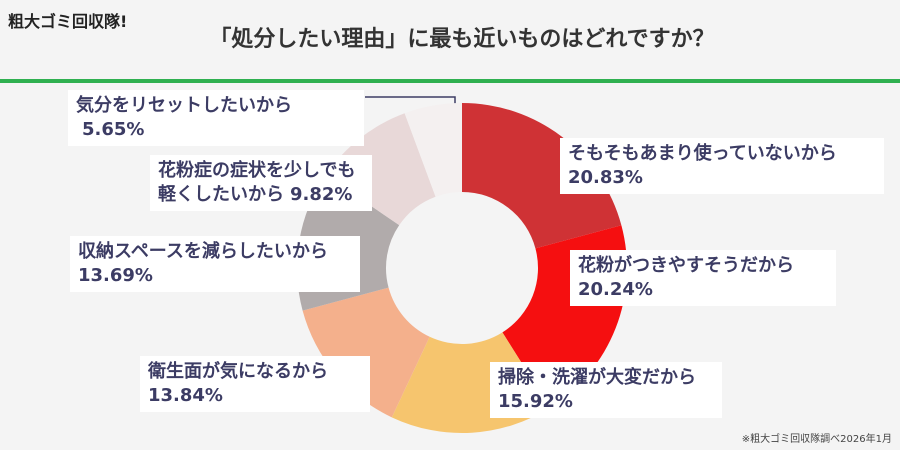 The width and height of the screenshot is (900, 450). What do you see at coordinates (216, 118) in the screenshot?
I see `slice-label: 気分をリセットしたいから 5.65%` at bounding box center [216, 118].